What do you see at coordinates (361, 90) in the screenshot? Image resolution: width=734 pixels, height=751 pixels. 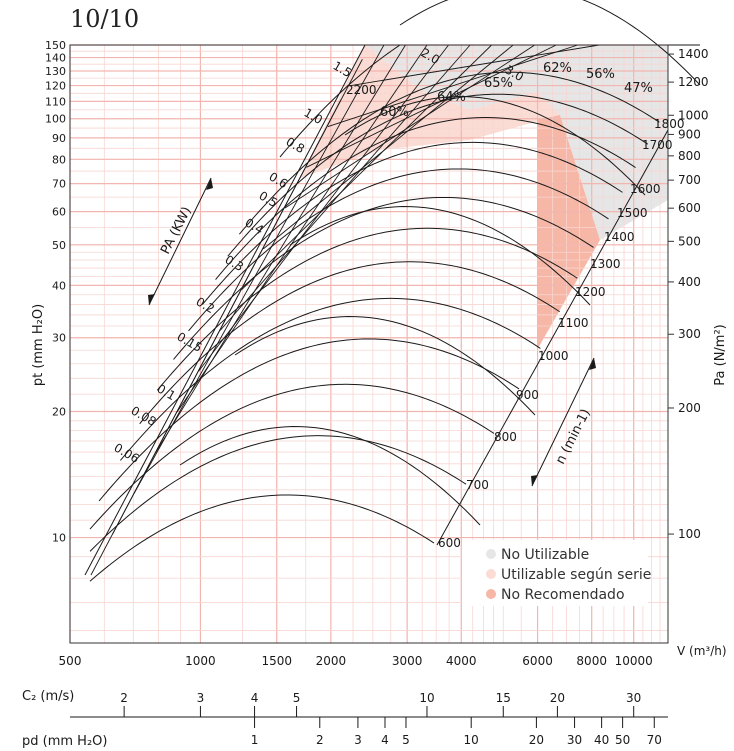 I see `speed-label: 2200` at bounding box center [361, 90].